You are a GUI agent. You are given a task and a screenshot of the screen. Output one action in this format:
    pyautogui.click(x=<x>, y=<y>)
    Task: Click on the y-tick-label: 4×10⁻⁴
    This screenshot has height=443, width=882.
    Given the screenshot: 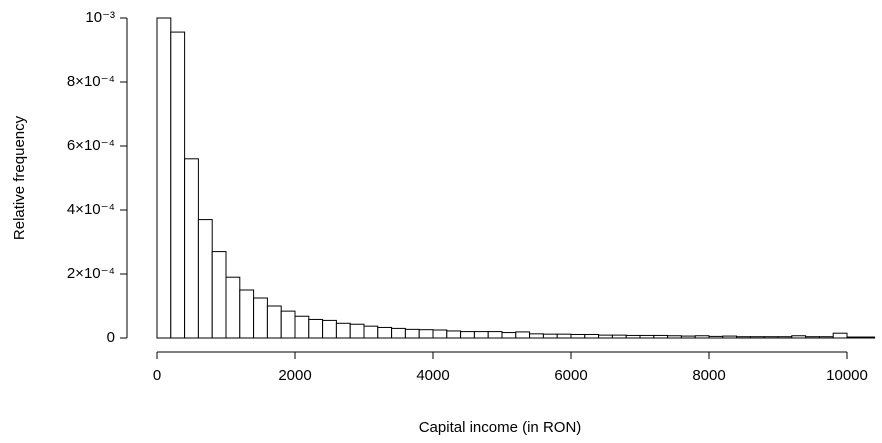 What is the action you would take?
    pyautogui.click(x=91, y=209)
    